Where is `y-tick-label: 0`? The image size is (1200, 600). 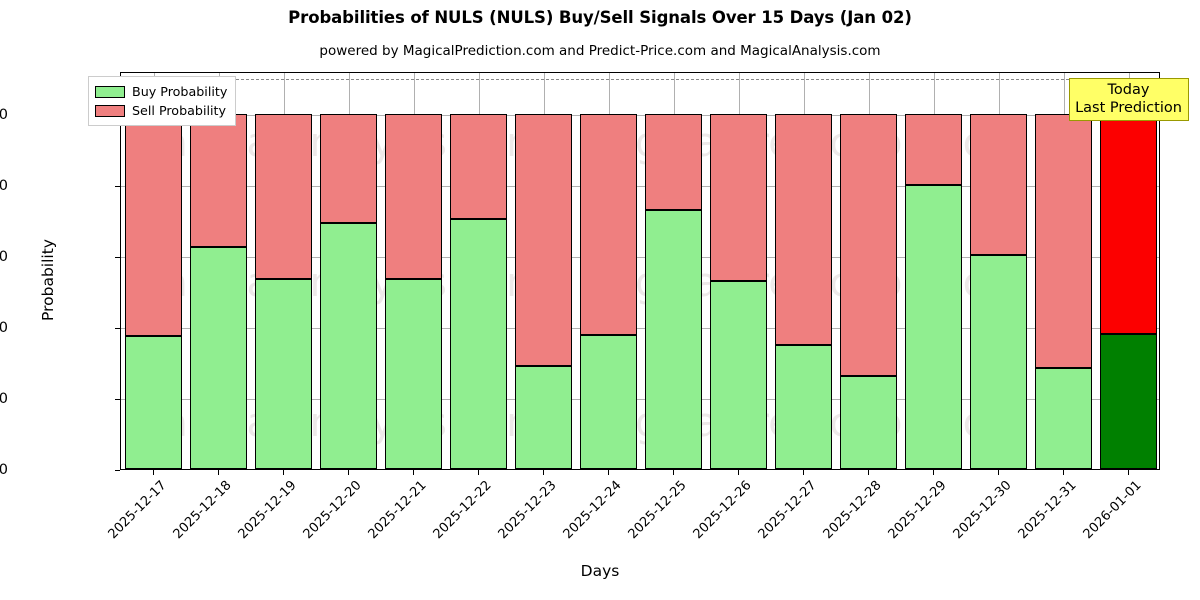
y-tick-label: 0 is located at coordinates (4, 470).